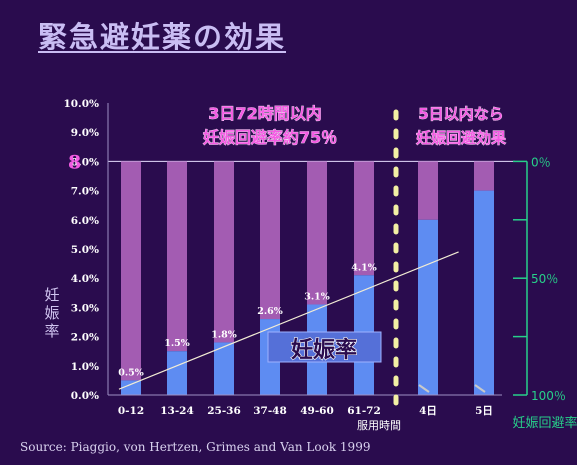 The height and width of the screenshot is (465, 577). I want to click on y-tick-label: 4.0%, so click(85, 279).